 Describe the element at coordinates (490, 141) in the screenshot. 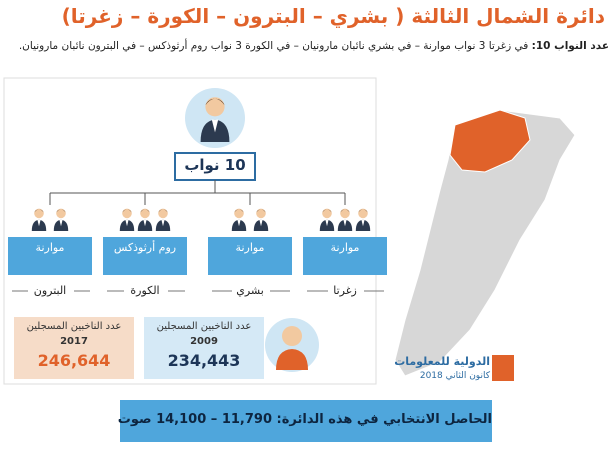

I see `map-highlight` at that location.